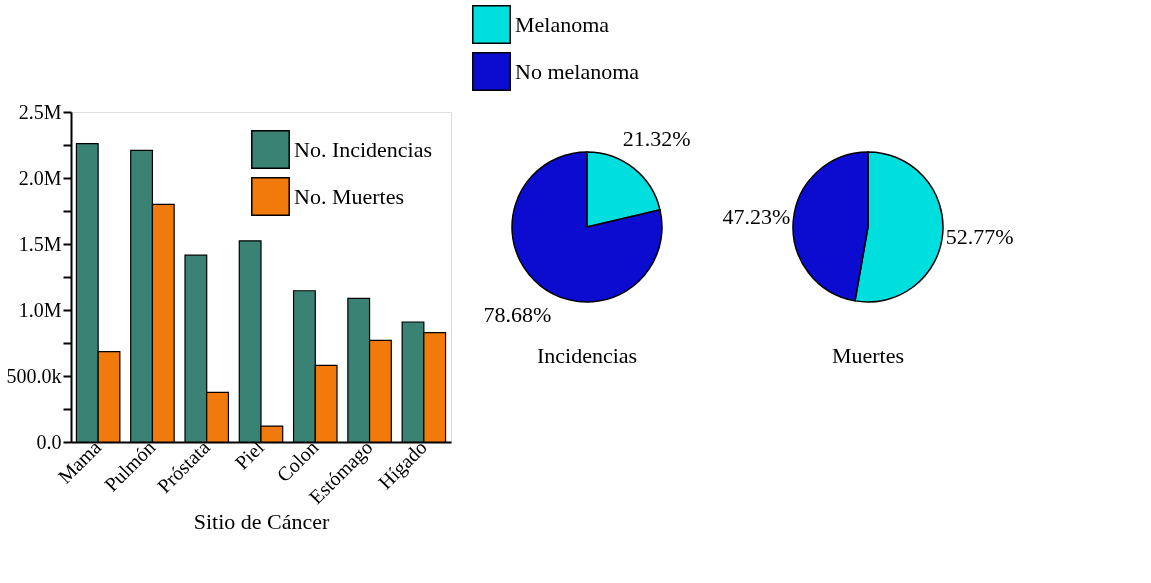  I want to click on legend-label: No melanoma, so click(577, 71).